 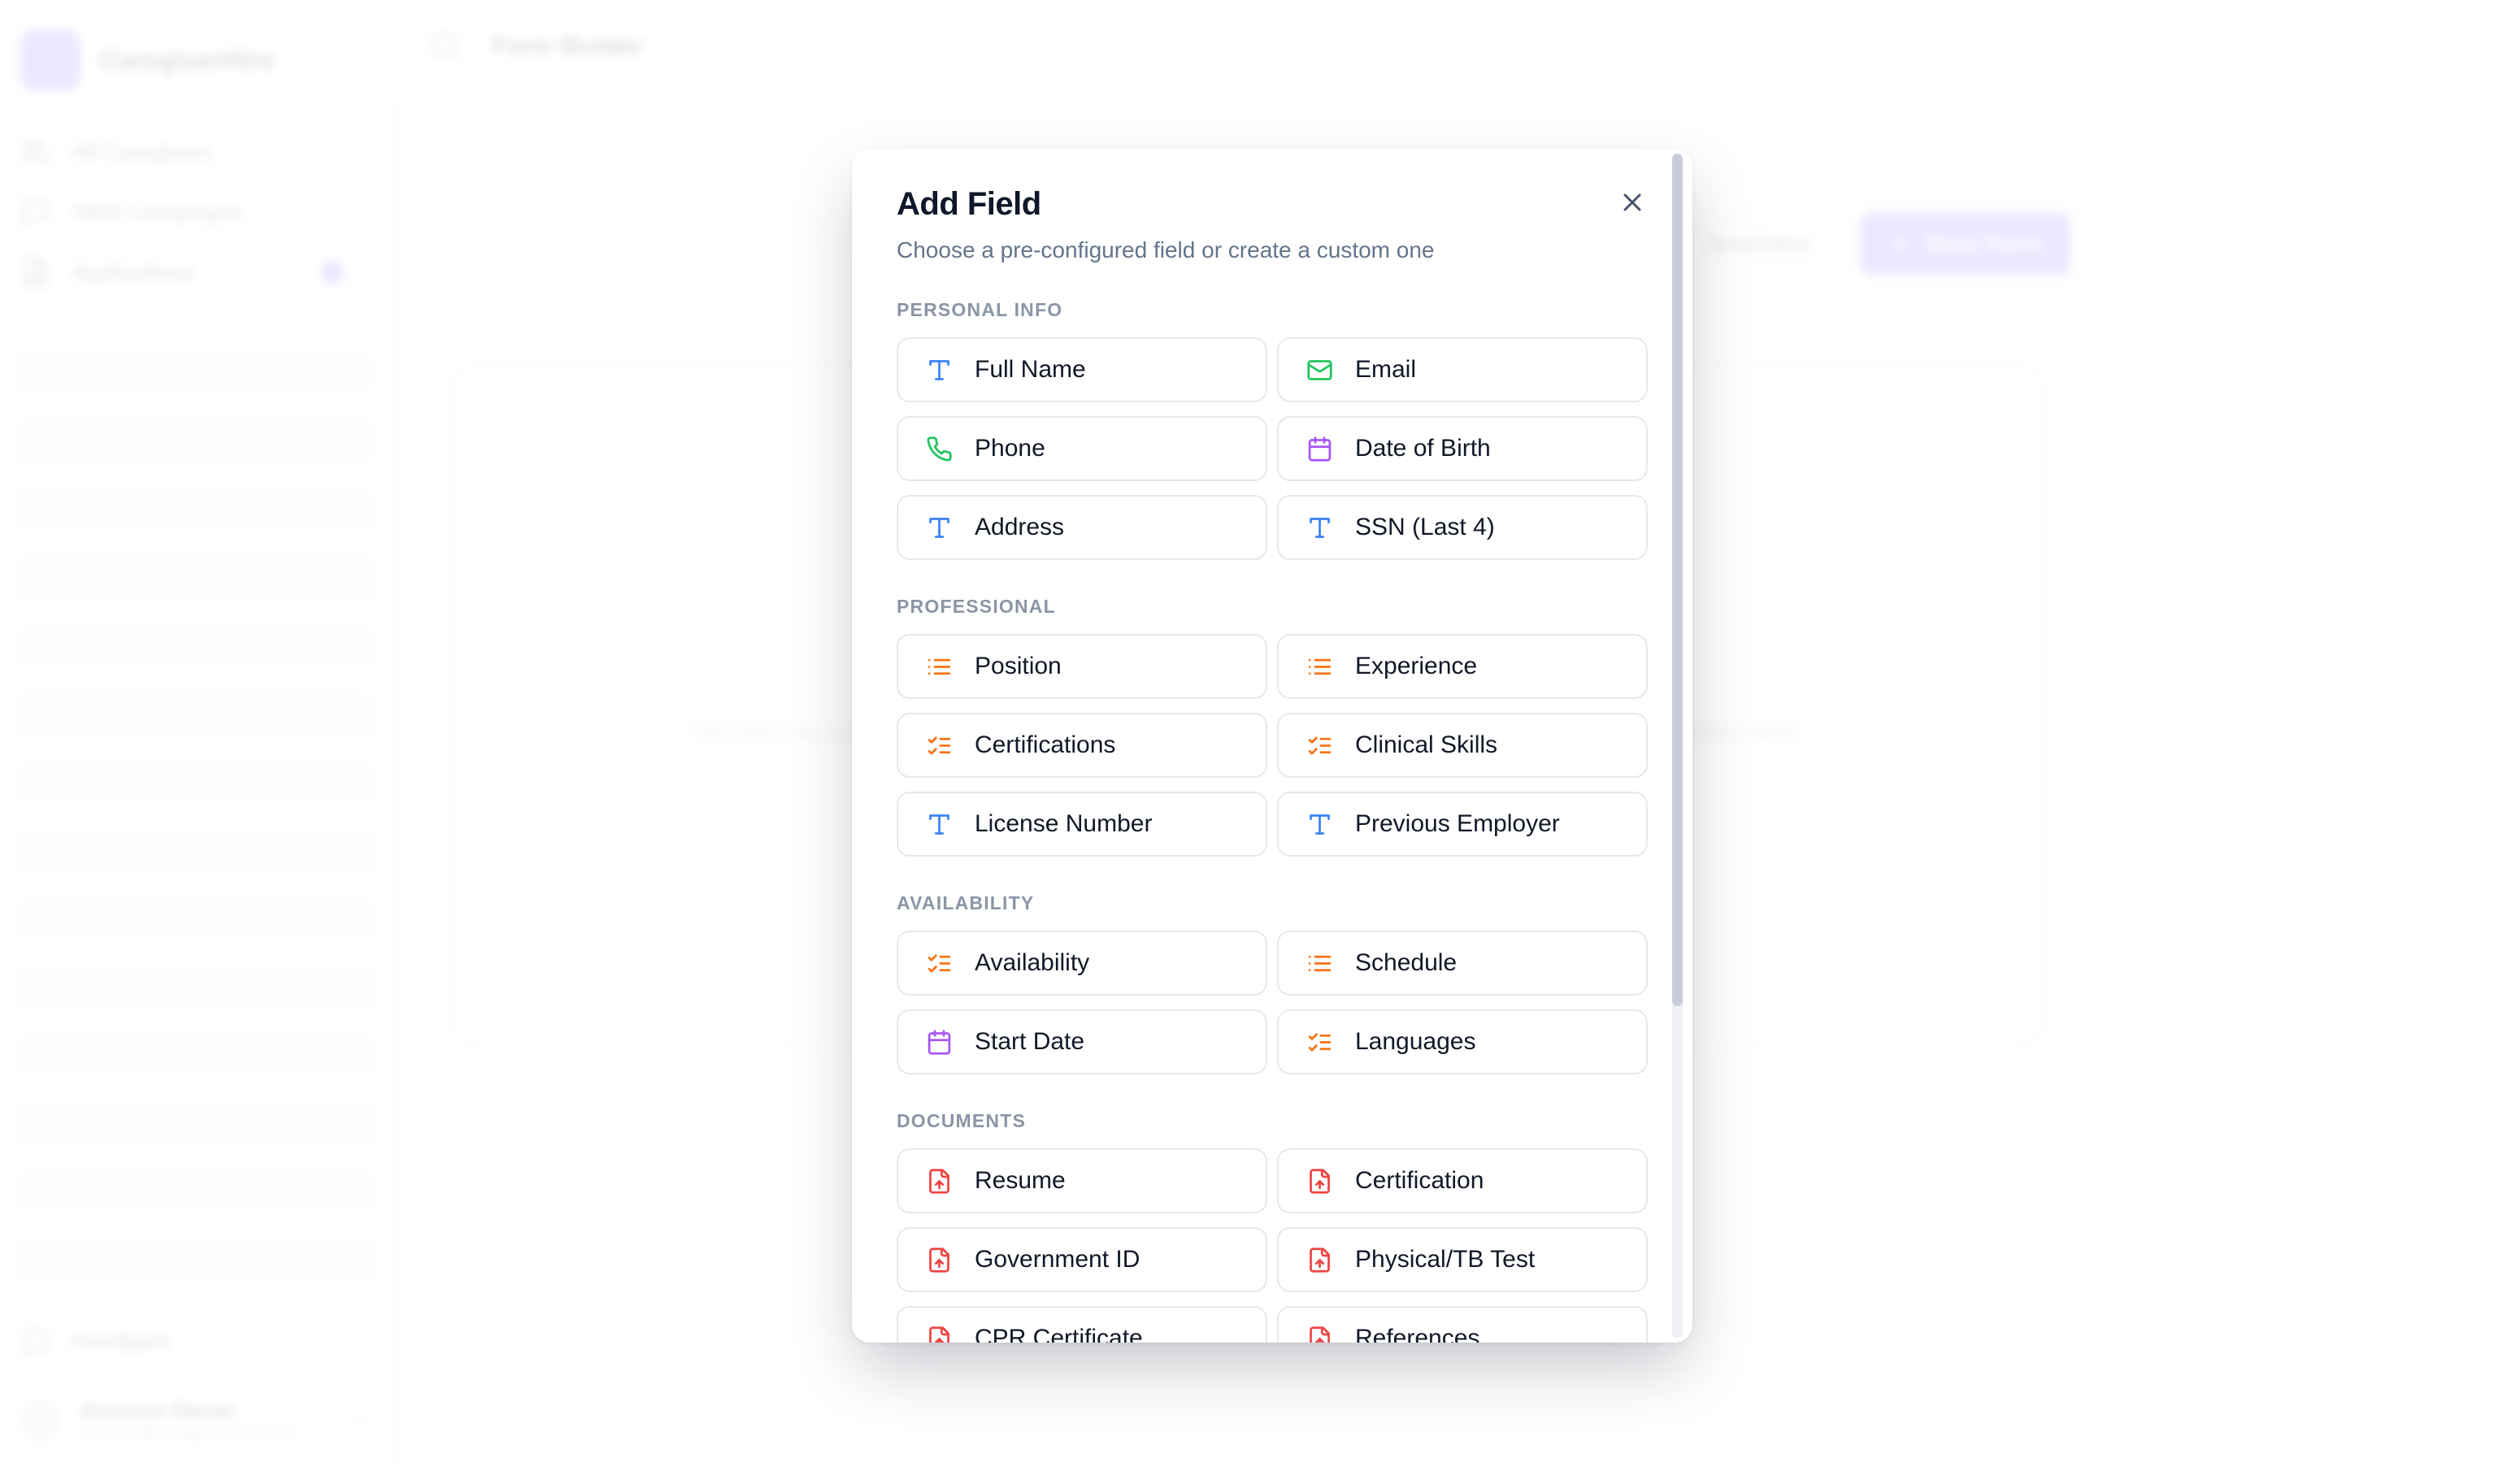 I want to click on field-button-government-id: Government ID, so click(x=1082, y=1259).